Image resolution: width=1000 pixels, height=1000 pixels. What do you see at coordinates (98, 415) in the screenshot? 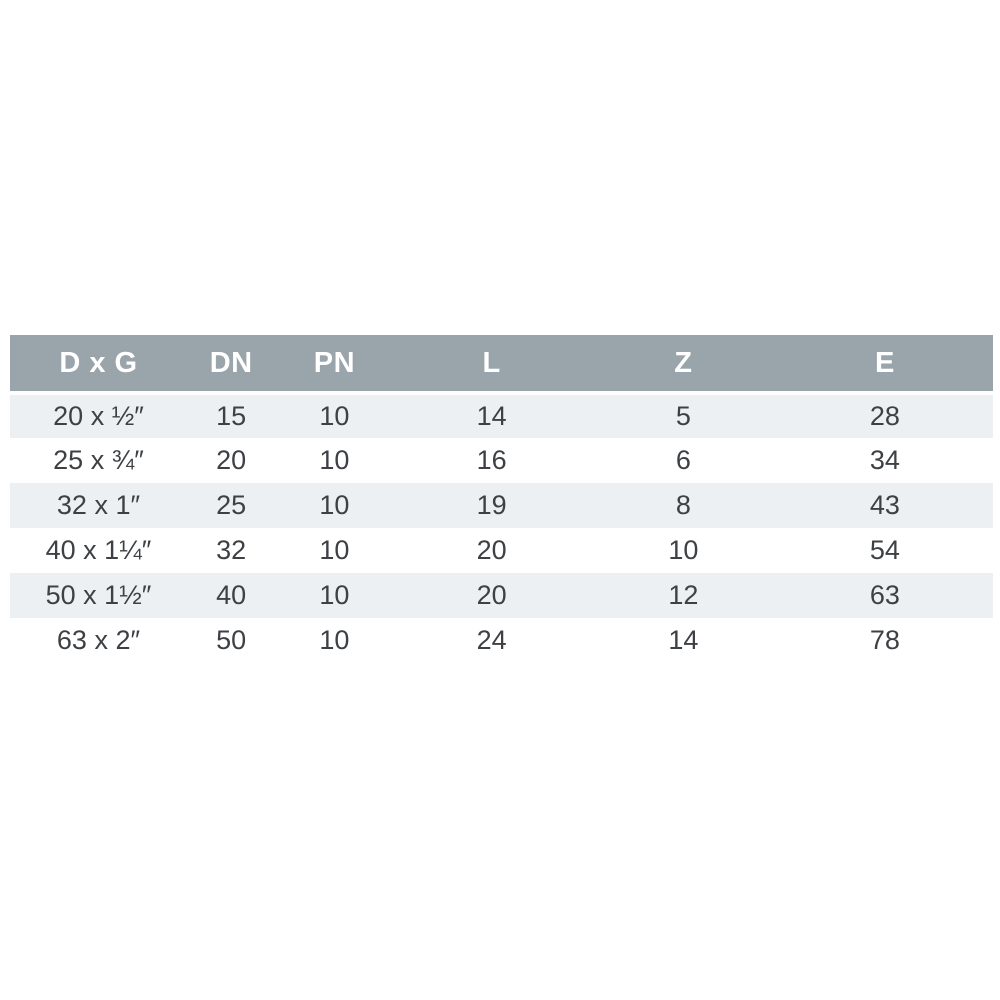
I see `table-cell: 20 x ½″` at bounding box center [98, 415].